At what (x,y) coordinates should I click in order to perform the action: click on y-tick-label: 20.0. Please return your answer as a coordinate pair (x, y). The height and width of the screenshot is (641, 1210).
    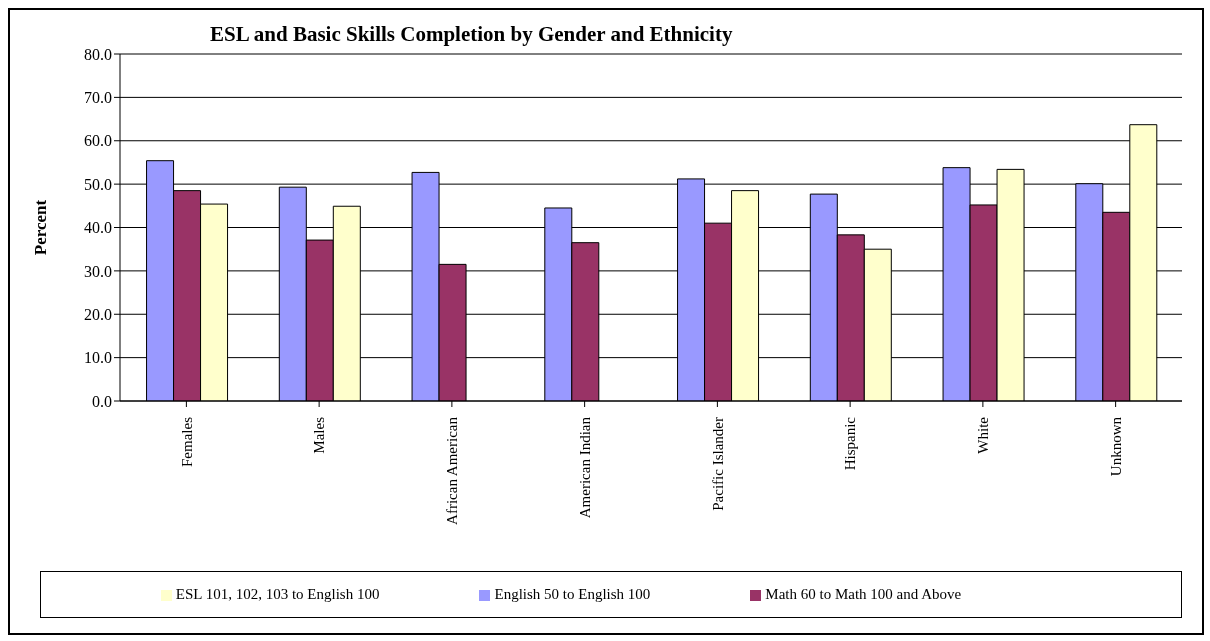
    Looking at the image, I should click on (98, 314).